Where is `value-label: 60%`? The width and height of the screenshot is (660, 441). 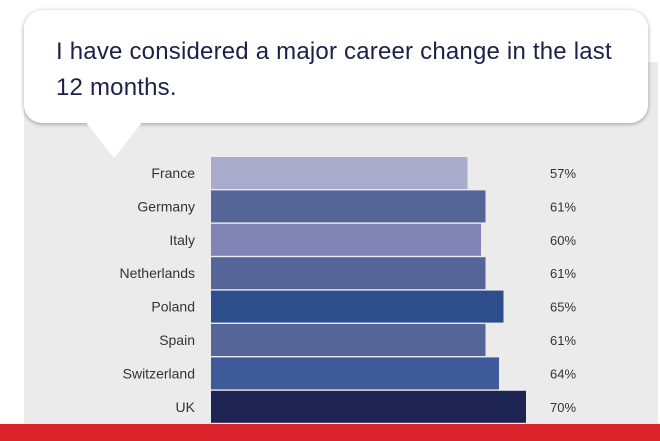 value-label: 60% is located at coordinates (563, 240).